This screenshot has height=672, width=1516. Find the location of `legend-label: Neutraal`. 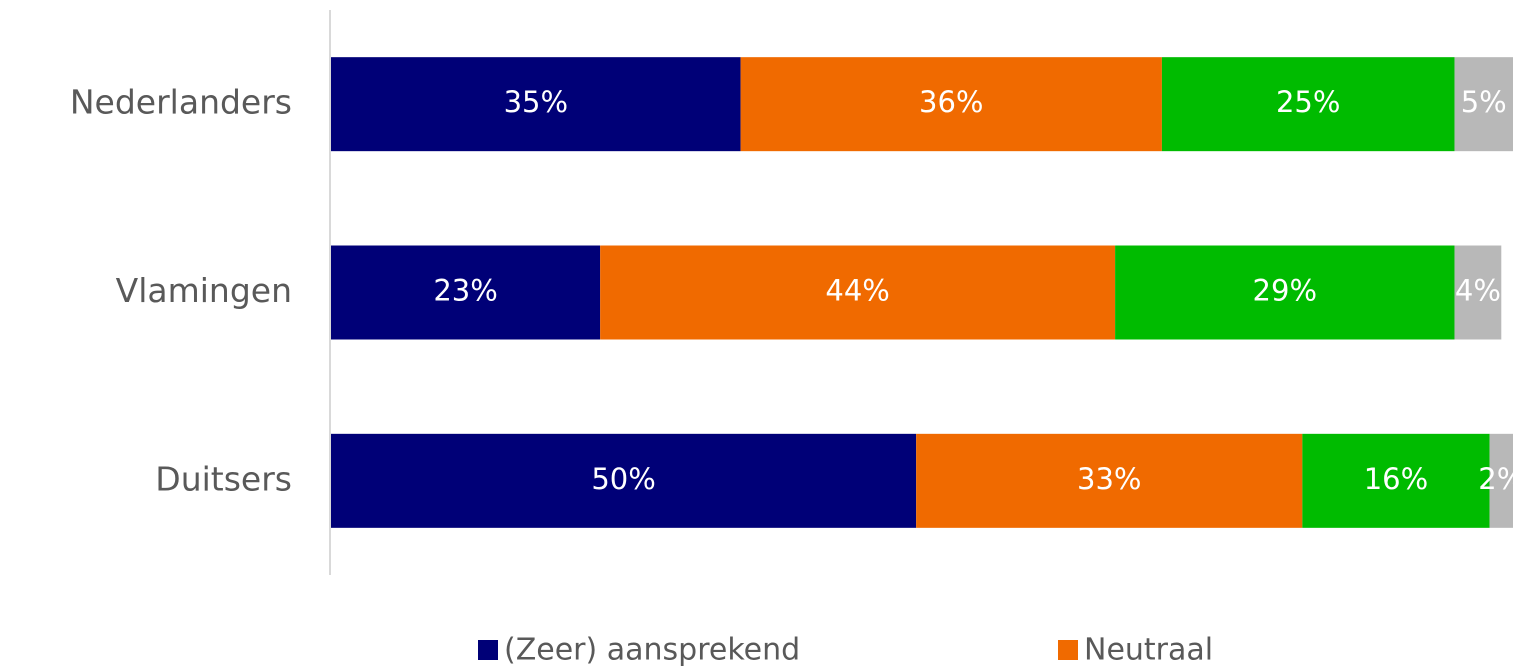

legend-label: Neutraal is located at coordinates (1148, 650).